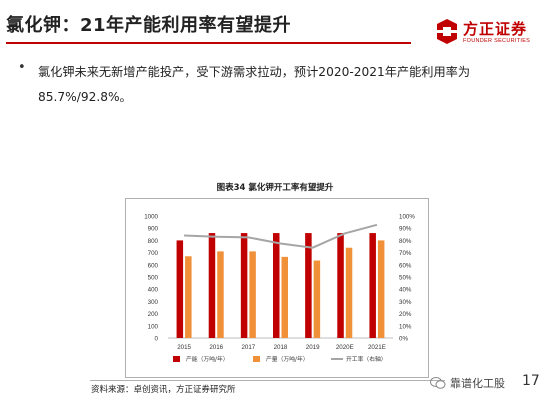 This screenshot has width=550, height=408. What do you see at coordinates (345, 347) in the screenshot?
I see `x-axis-tick-label: 2020E` at bounding box center [345, 347].